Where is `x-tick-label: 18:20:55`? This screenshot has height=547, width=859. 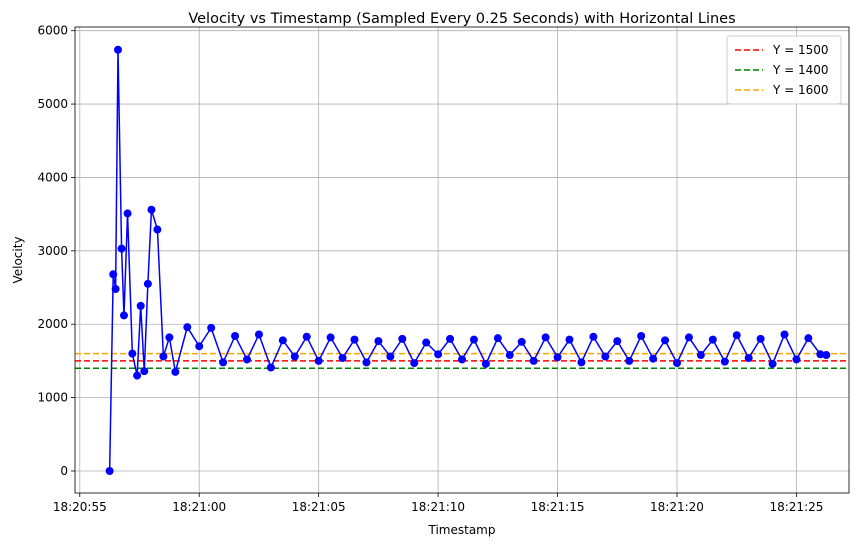
x-tick-label: 18:20:55 is located at coordinates (80, 507).